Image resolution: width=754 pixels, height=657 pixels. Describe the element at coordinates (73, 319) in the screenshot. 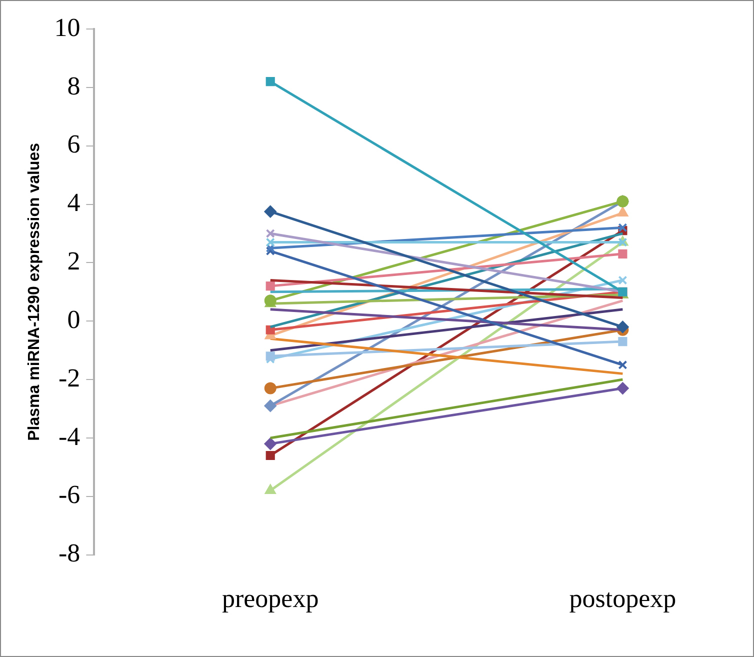

I see `y-tick-label: 0` at that location.